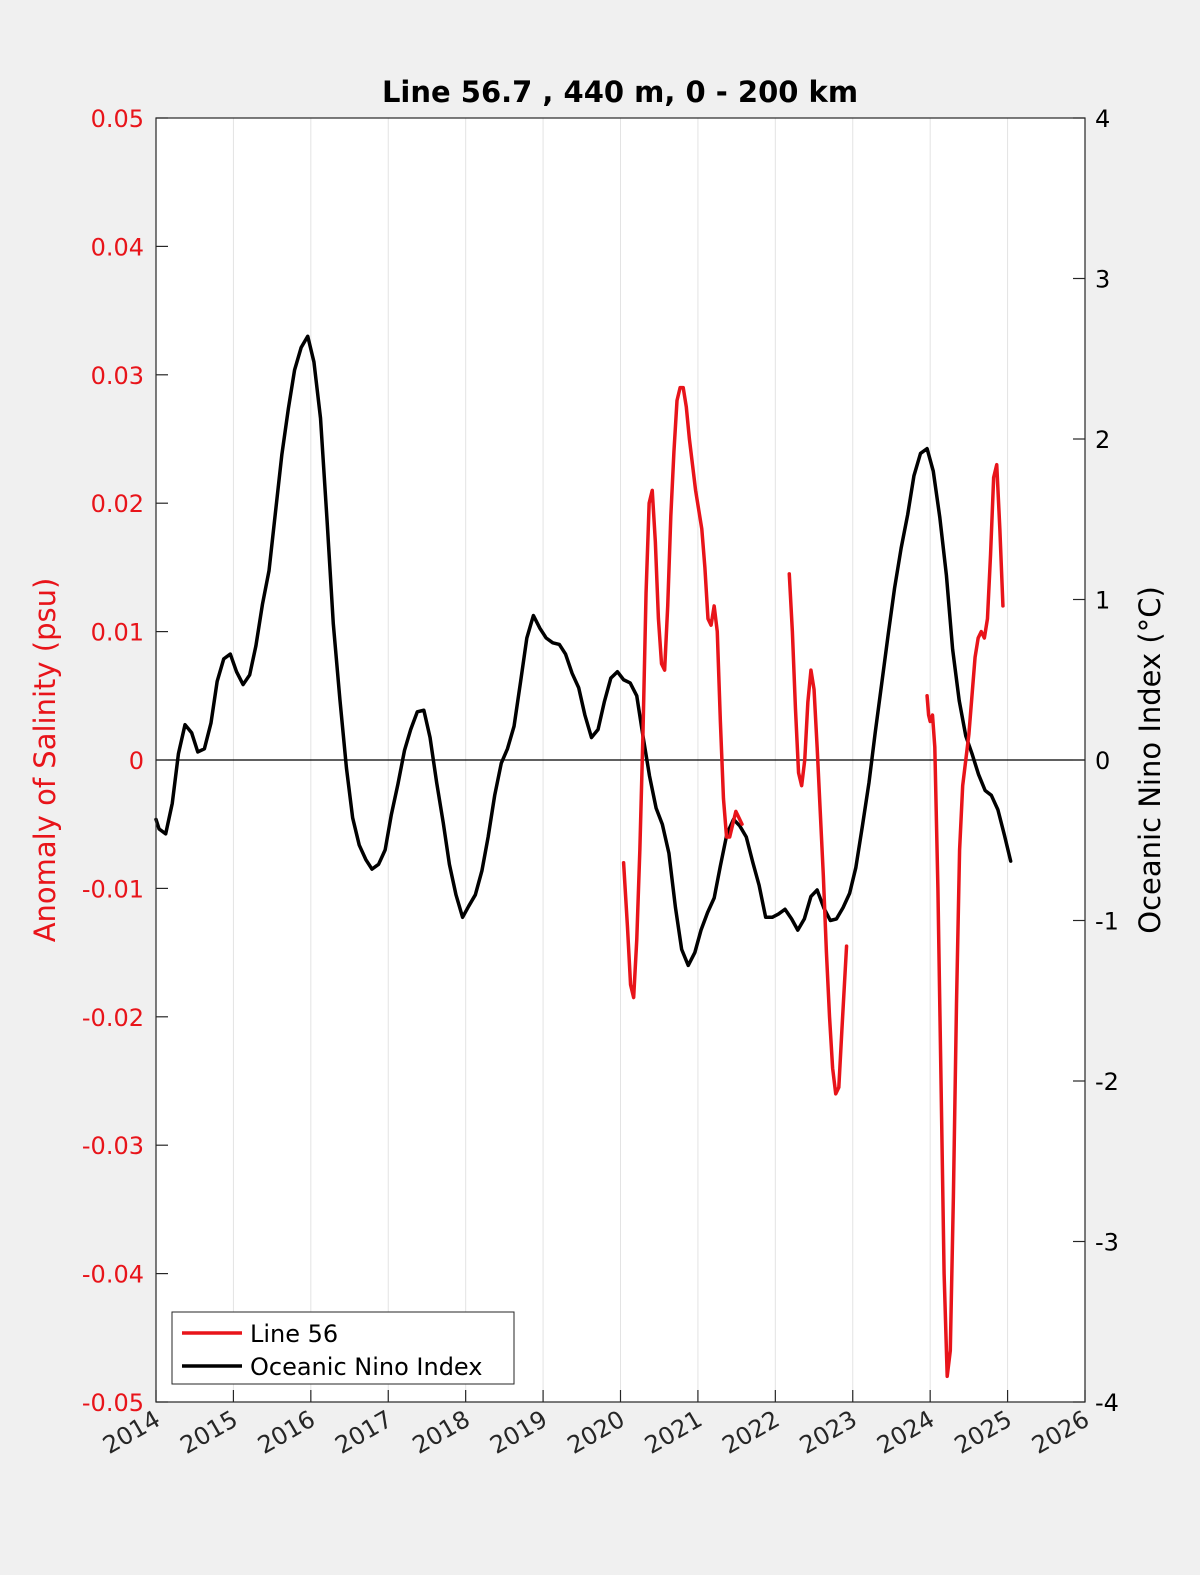 The image size is (1200, 1575). Describe the element at coordinates (1102, 761) in the screenshot. I see `right-tick-label: 0` at that location.